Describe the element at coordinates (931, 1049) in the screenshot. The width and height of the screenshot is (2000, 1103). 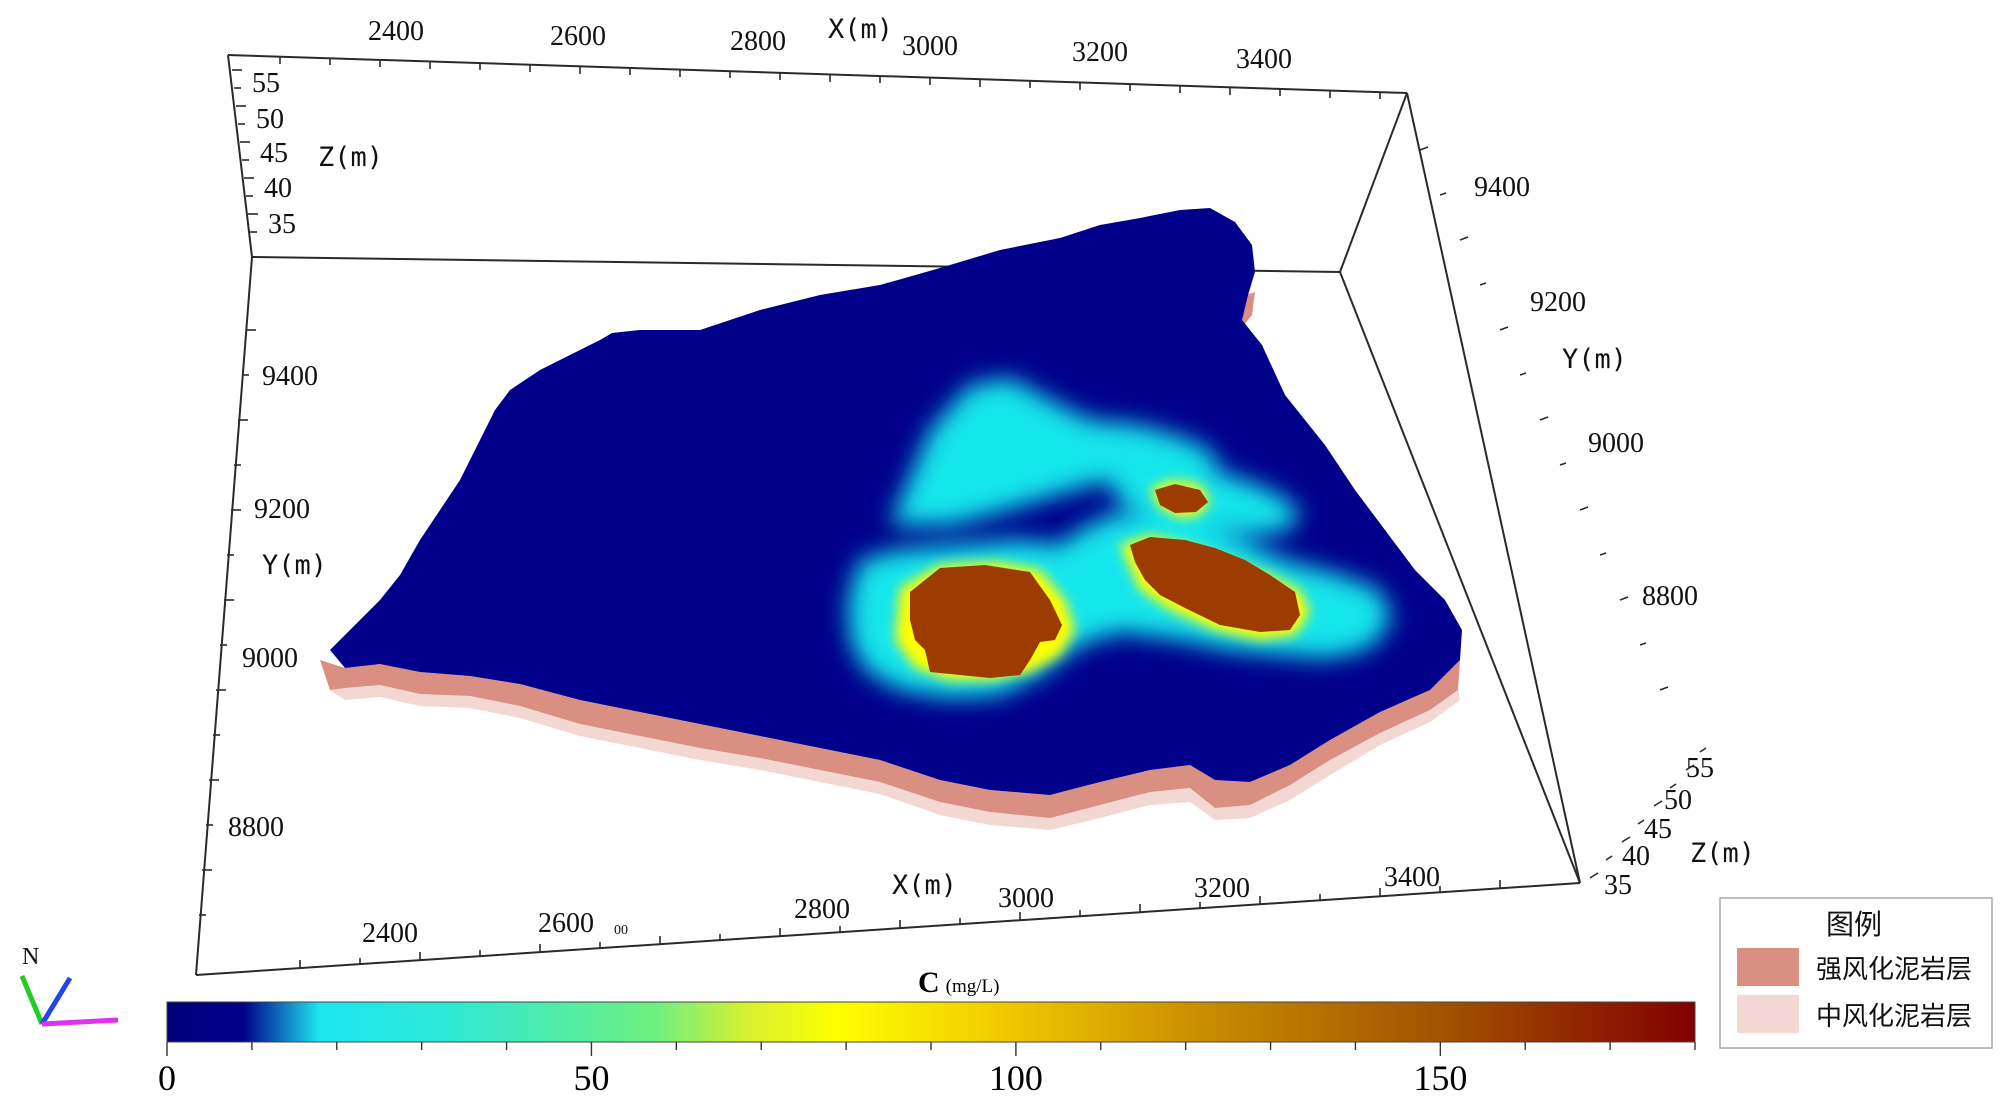
I see `colorbar-ticks` at that location.